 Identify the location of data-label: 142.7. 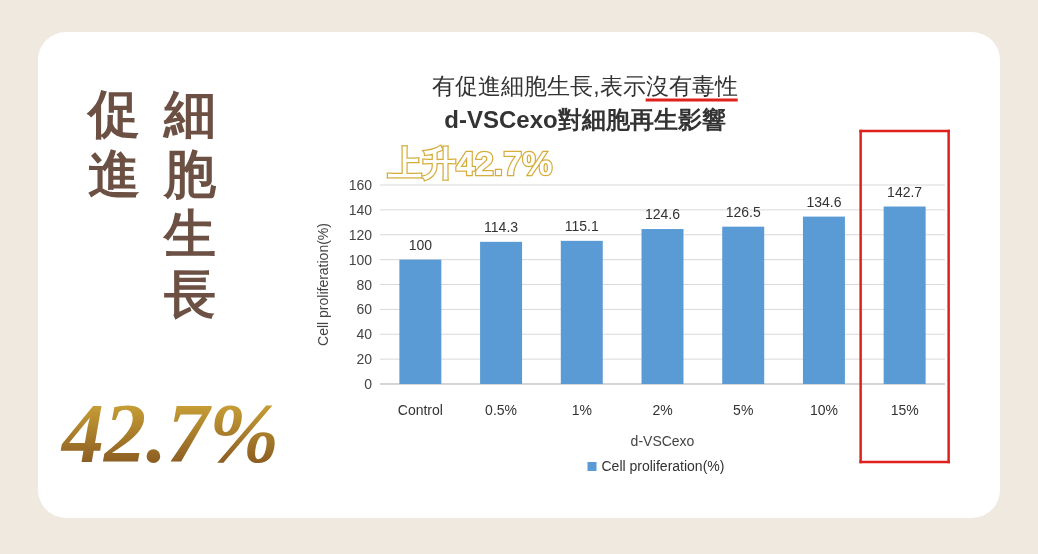
(905, 191).